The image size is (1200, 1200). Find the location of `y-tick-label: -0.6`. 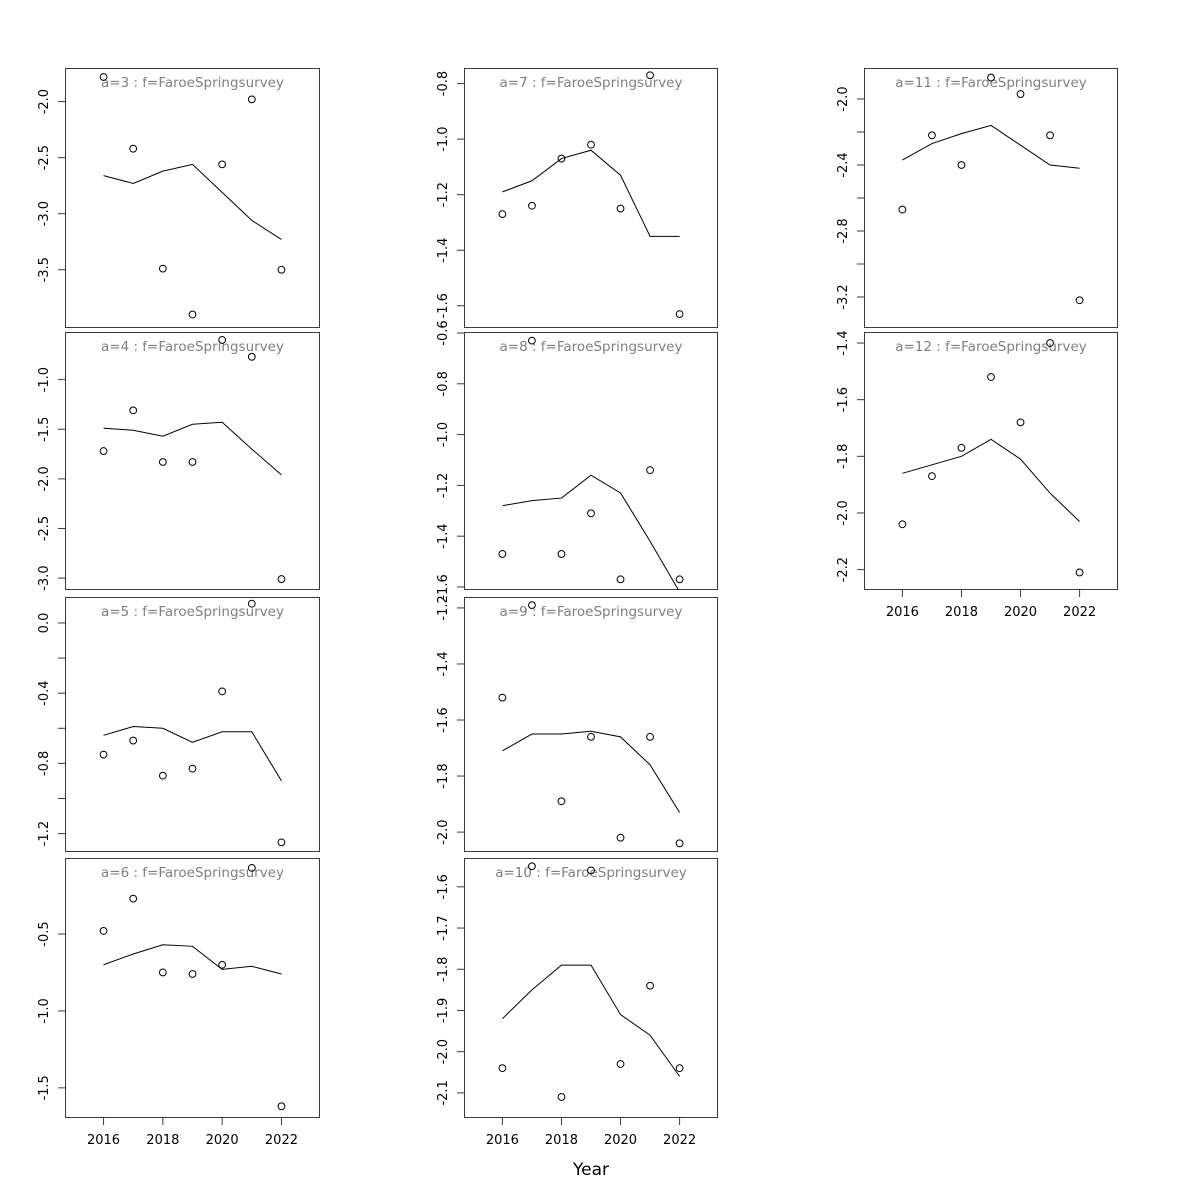

y-tick-label: -0.6 is located at coordinates (443, 332).